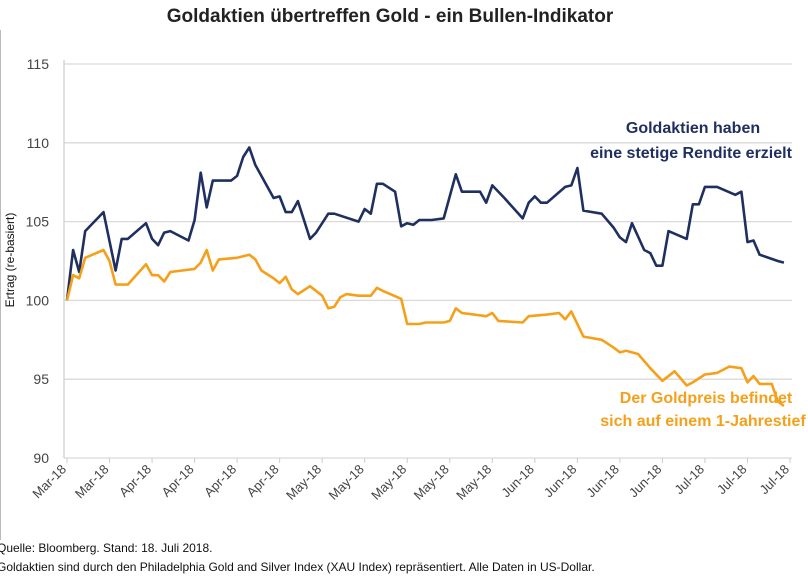 The width and height of the screenshot is (808, 576). What do you see at coordinates (703, 421) in the screenshot?
I see `gold-price-annotation-2: sich auf einem 1-Jahrestief` at bounding box center [703, 421].